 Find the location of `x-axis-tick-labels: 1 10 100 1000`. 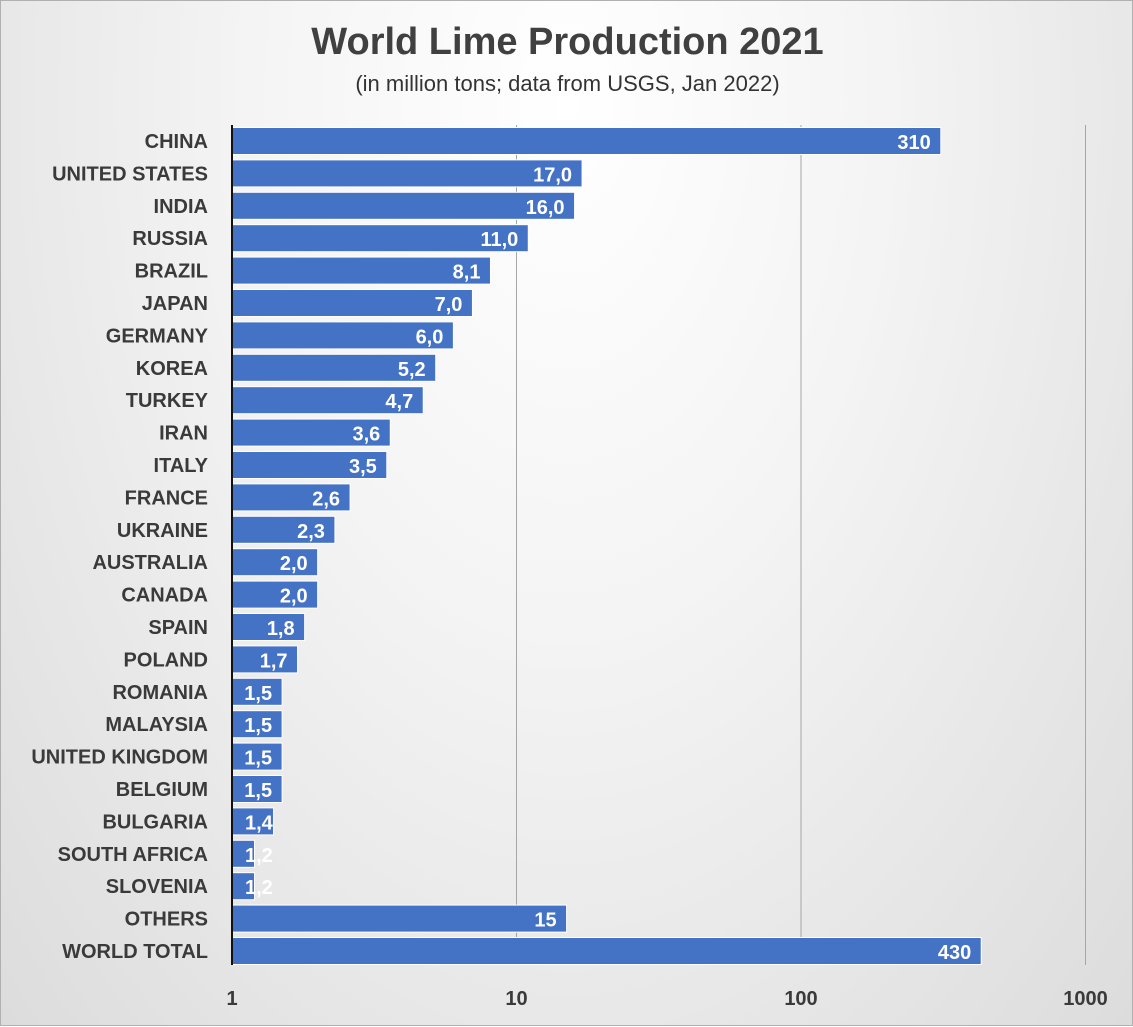

x-axis-tick-labels: 1 10 100 1000 is located at coordinates (666, 999).